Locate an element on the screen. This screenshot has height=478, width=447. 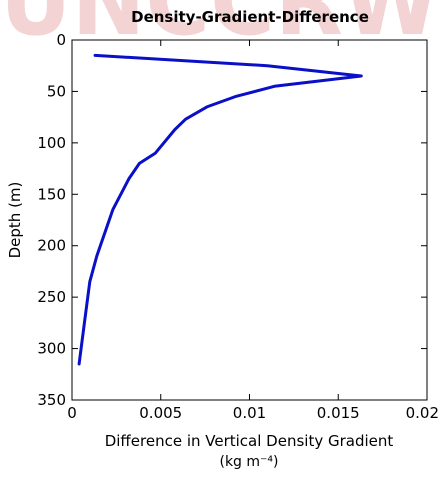
y-tick-label: 300 is located at coordinates (51, 349).